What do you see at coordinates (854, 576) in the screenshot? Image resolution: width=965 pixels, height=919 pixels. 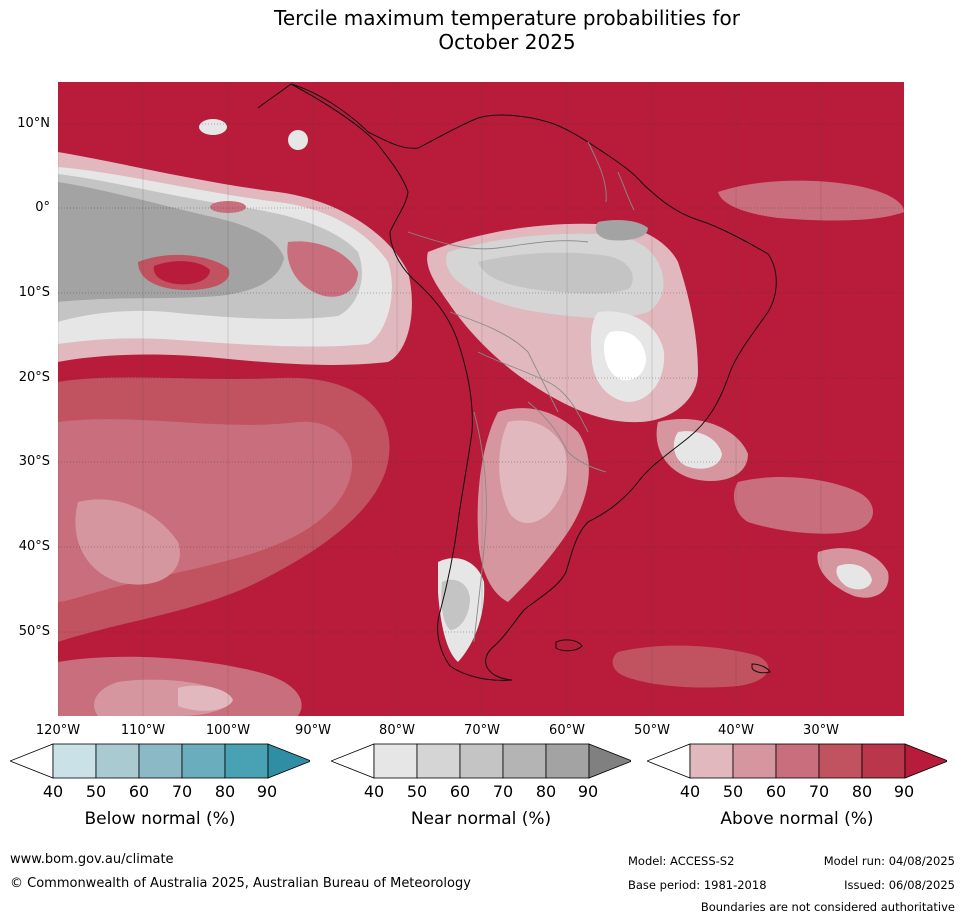 I see `south-atlantic-grey` at bounding box center [854, 576].